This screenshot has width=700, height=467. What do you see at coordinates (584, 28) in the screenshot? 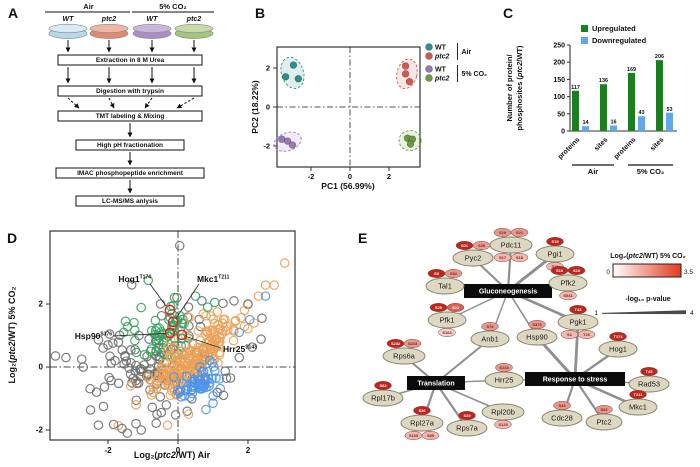
I see `upregulated-legend-swatch` at bounding box center [584, 28].